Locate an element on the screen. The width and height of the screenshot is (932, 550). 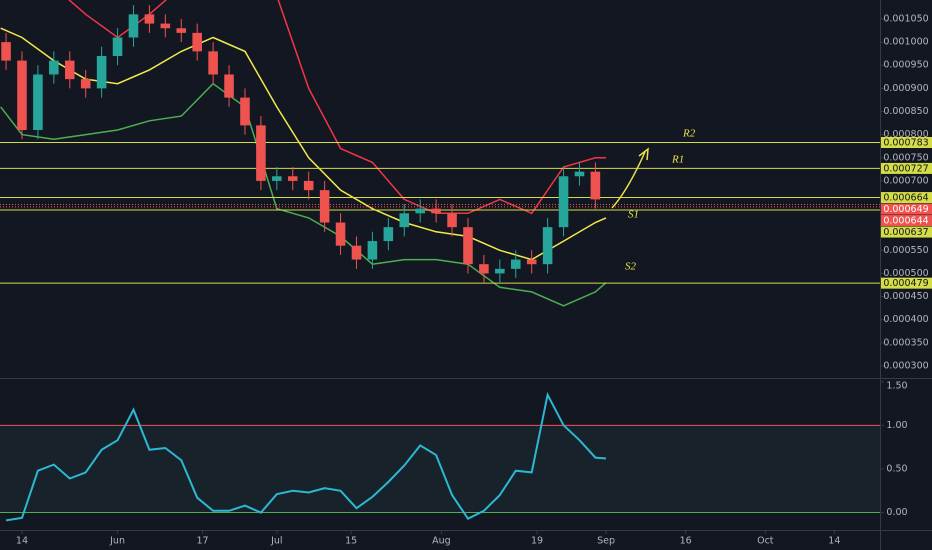
x-tick-label: 17 is located at coordinates (202, 541).